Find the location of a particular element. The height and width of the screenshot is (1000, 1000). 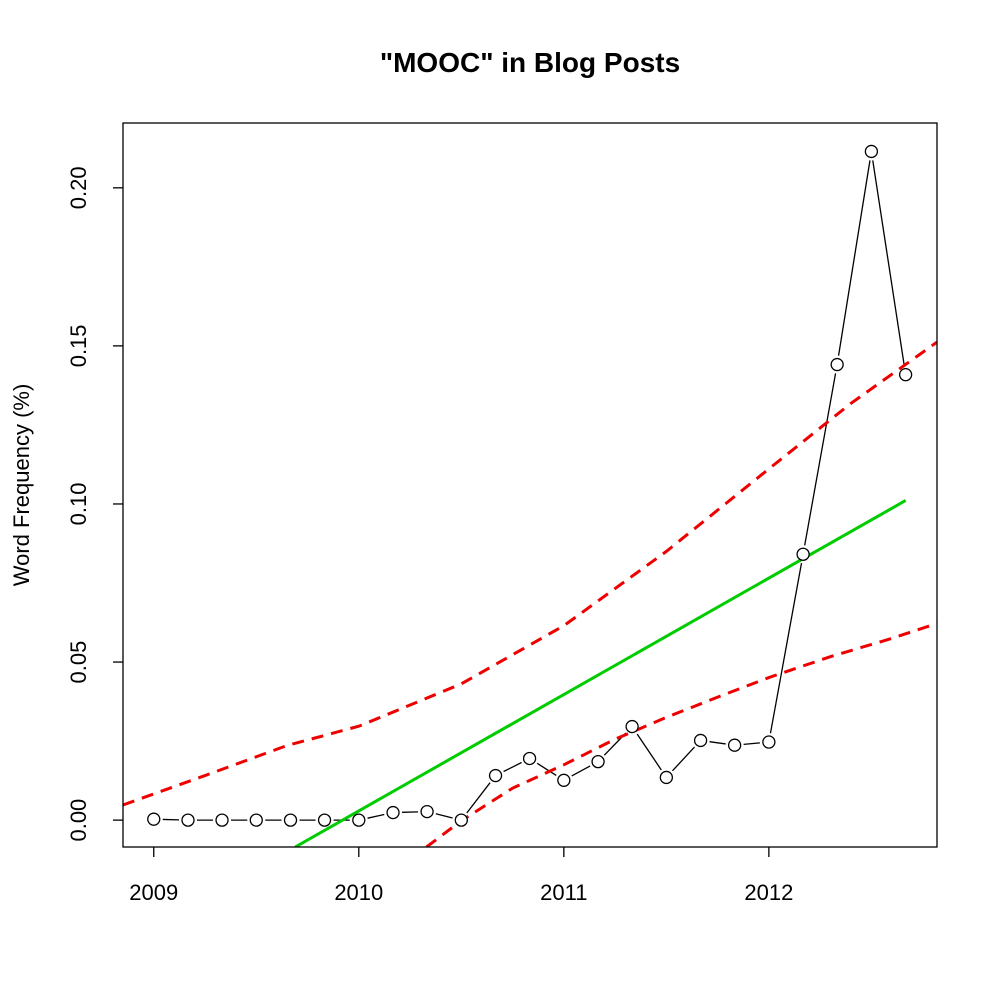

y-axis-label: Word Frequency (%) is located at coordinates (21, 485).